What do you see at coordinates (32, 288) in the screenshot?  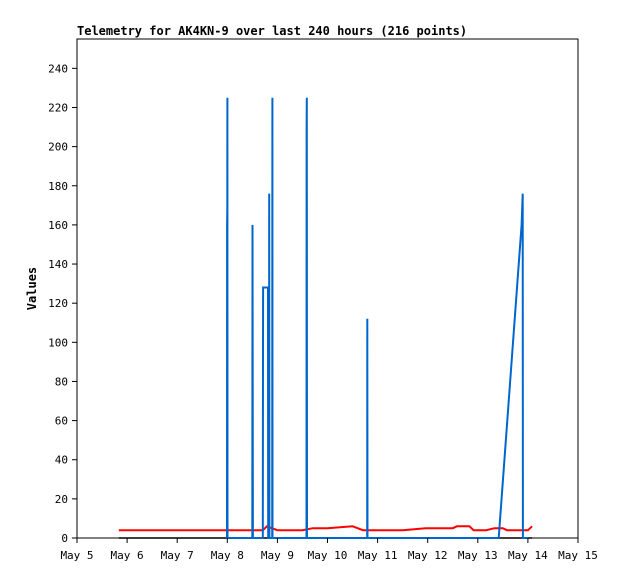 I see `y-axis-label: Values` at bounding box center [32, 288].